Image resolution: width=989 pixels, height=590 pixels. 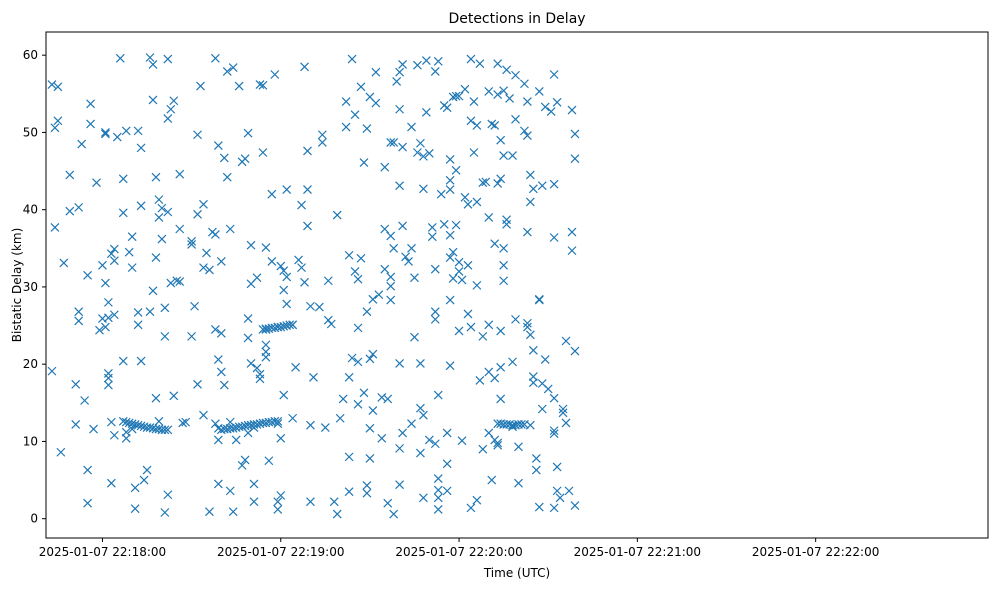 What do you see at coordinates (516, 573) in the screenshot?
I see `x-axis-label: Time (UTC)` at bounding box center [516, 573].